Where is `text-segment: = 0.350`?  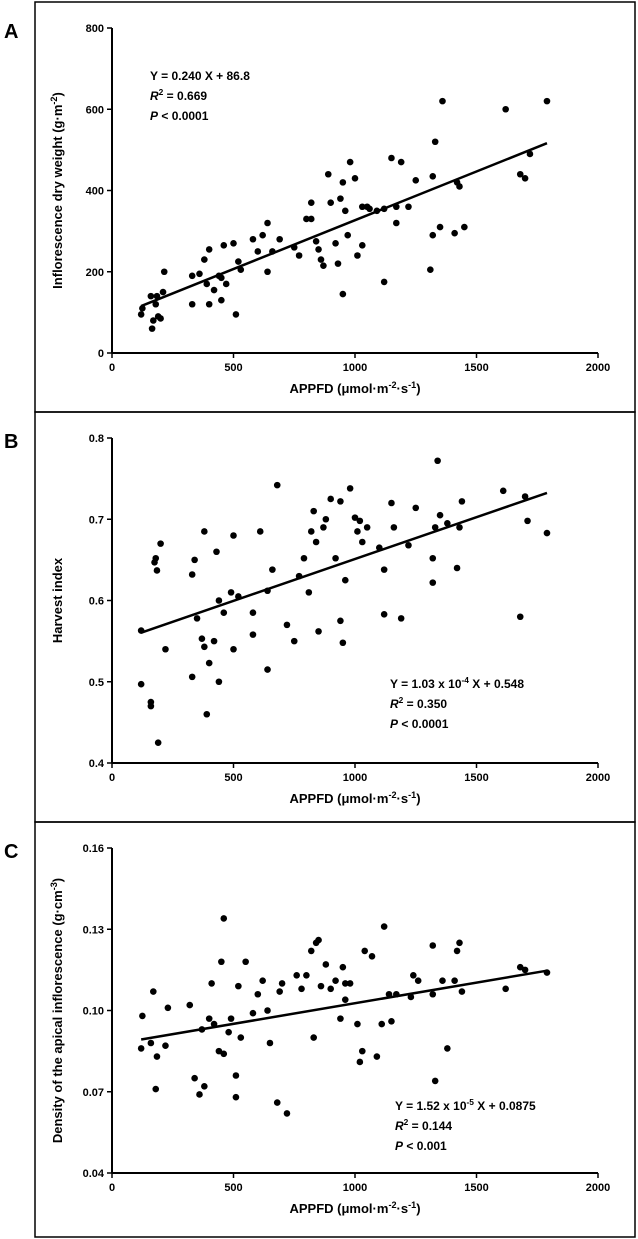 text-segment: = 0.350 is located at coordinates (425, 704).